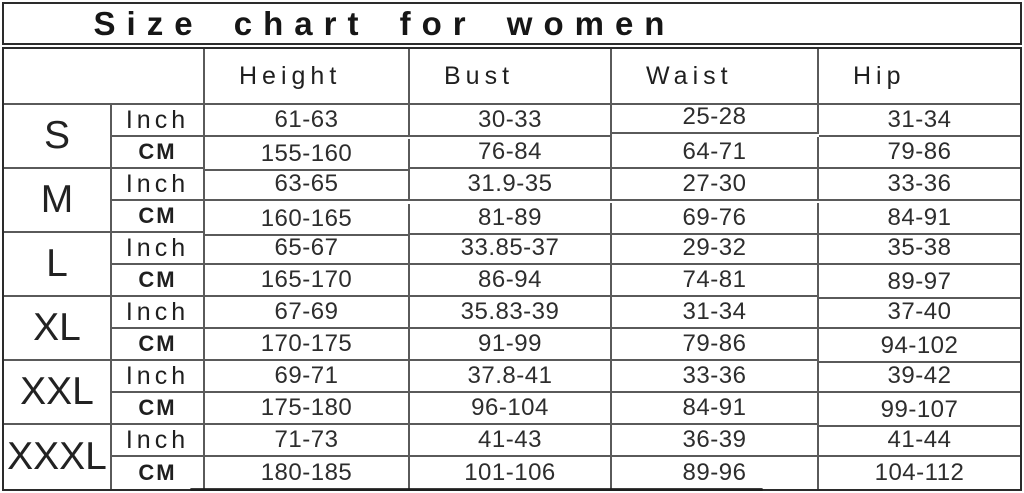 The height and width of the screenshot is (493, 1024). Describe the element at coordinates (511, 219) in the screenshot. I see `table-cell: 81-89` at that location.